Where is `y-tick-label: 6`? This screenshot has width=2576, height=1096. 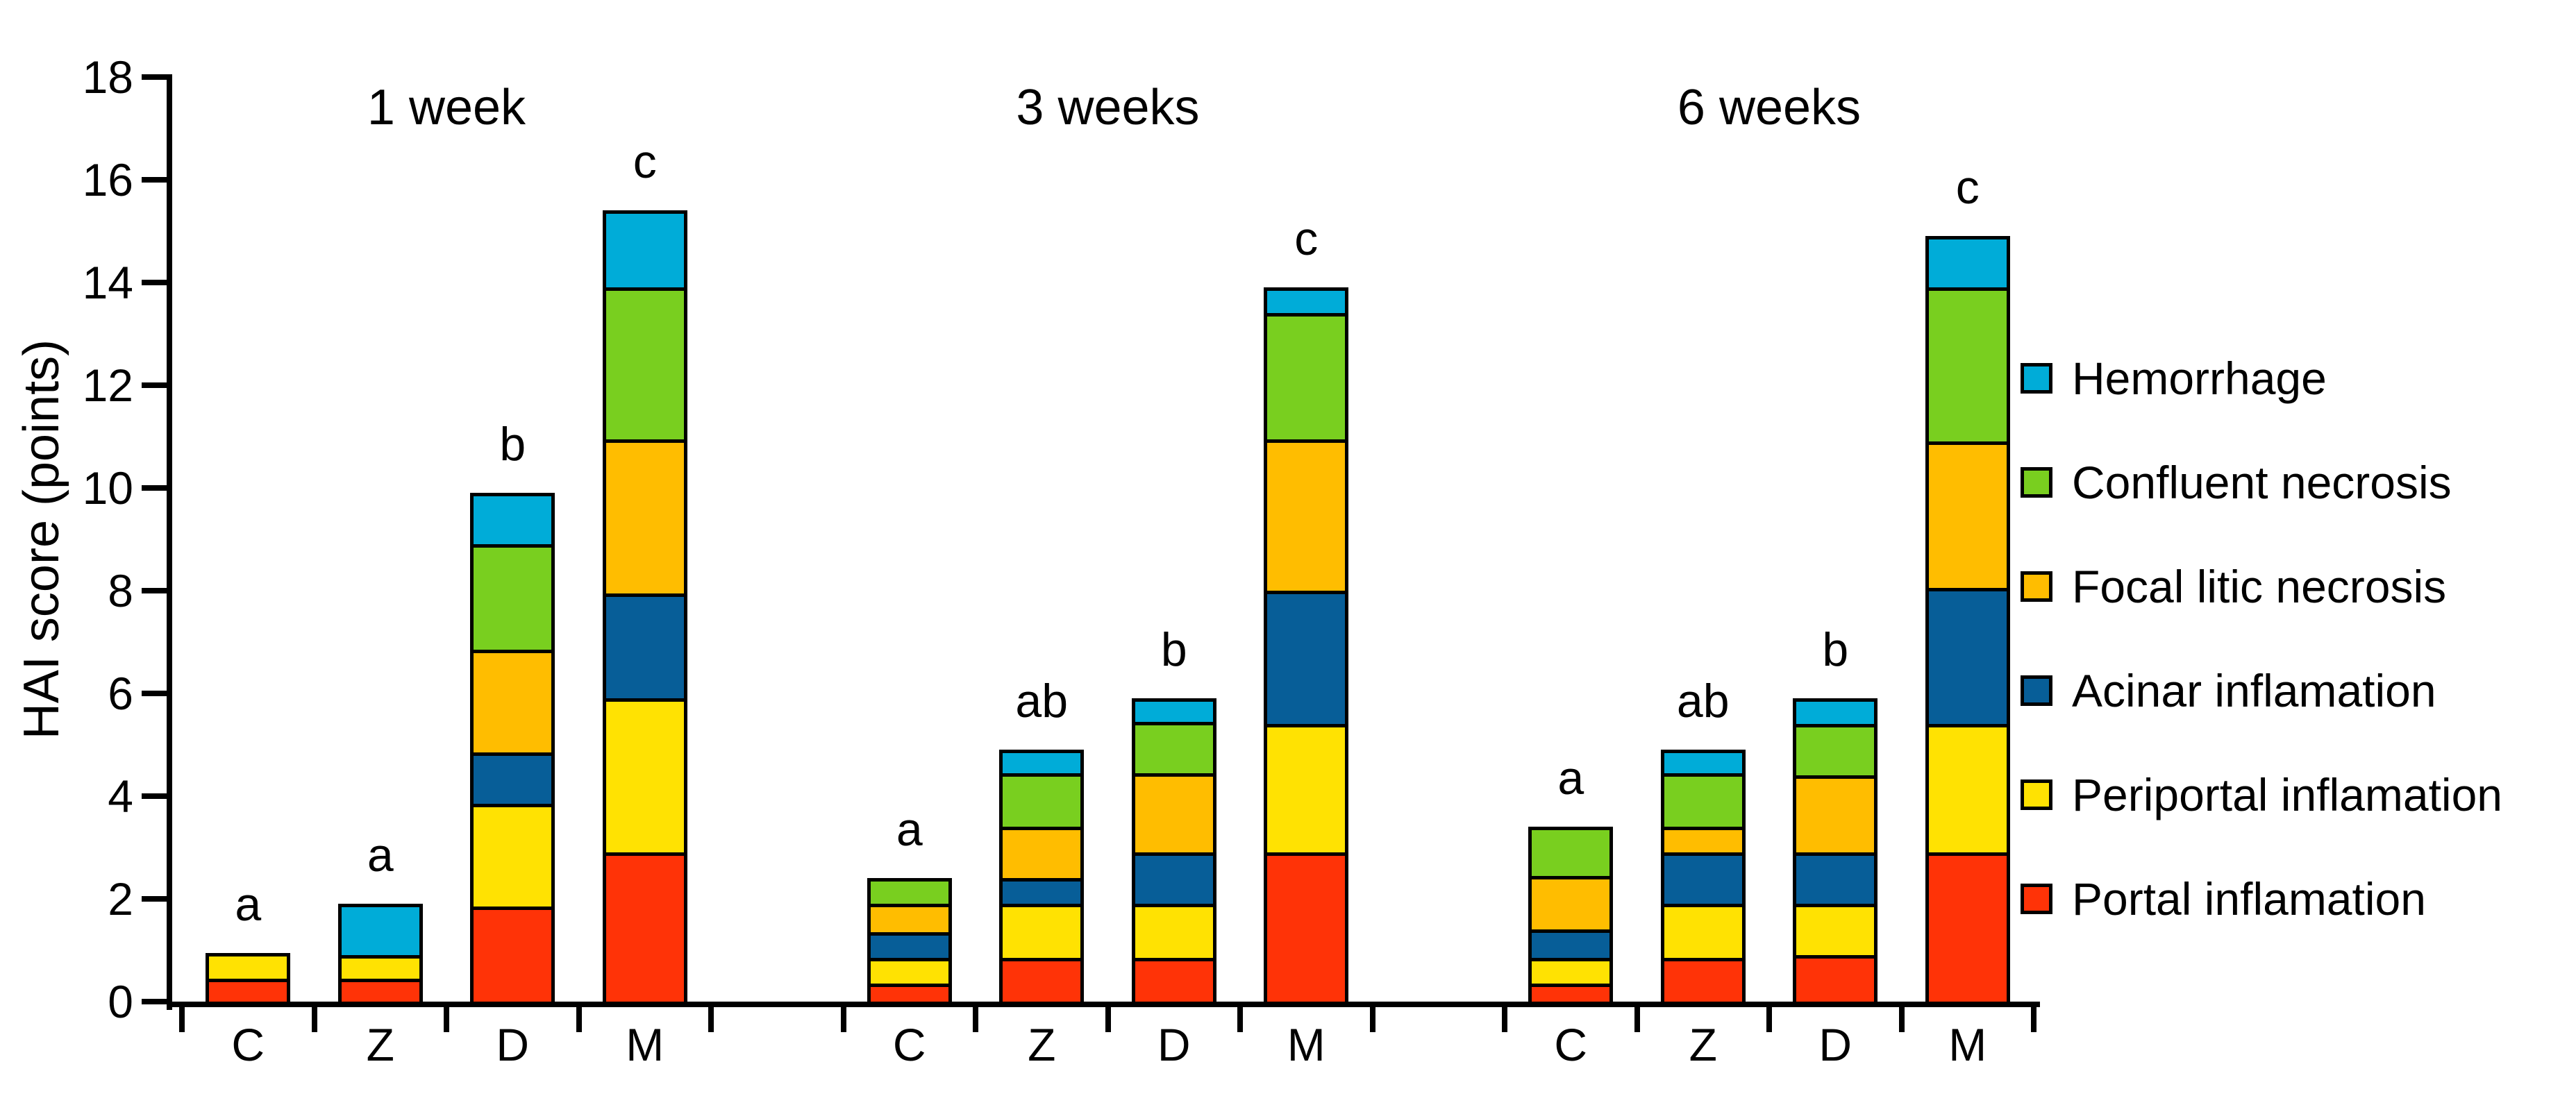 y-tick-label: 6 is located at coordinates (121, 693).